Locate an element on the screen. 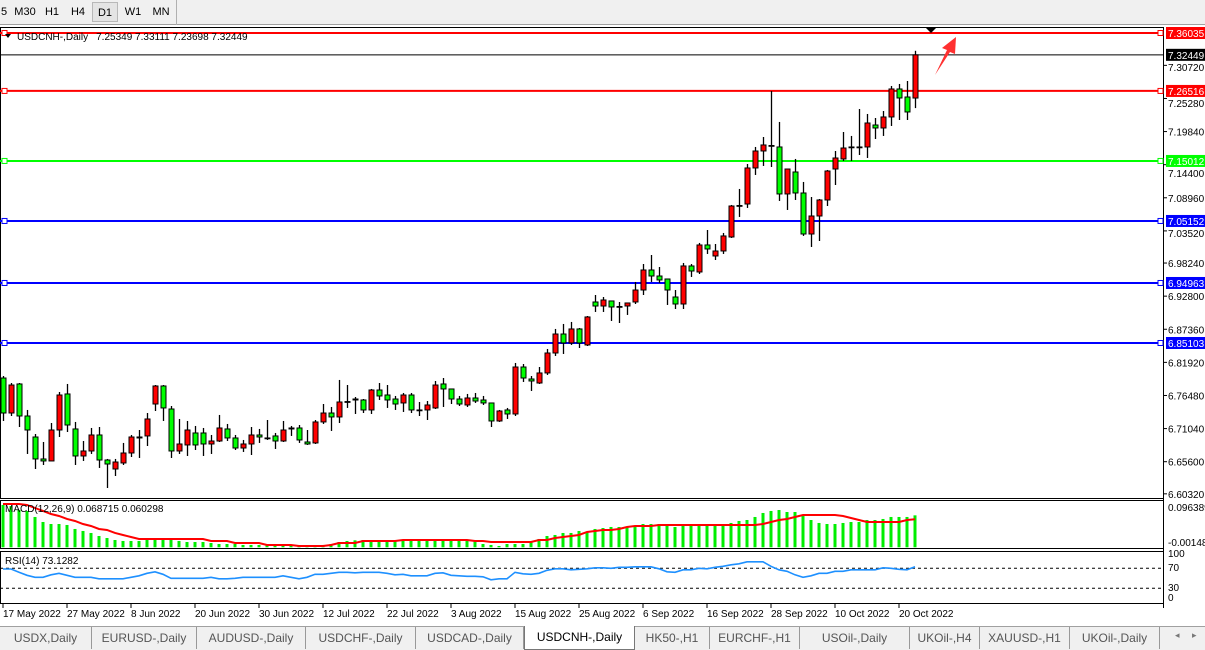 The height and width of the screenshot is (650, 1205). ohlc-label: 7.25349 7.33111 7.23698 7.32449 is located at coordinates (172, 37).